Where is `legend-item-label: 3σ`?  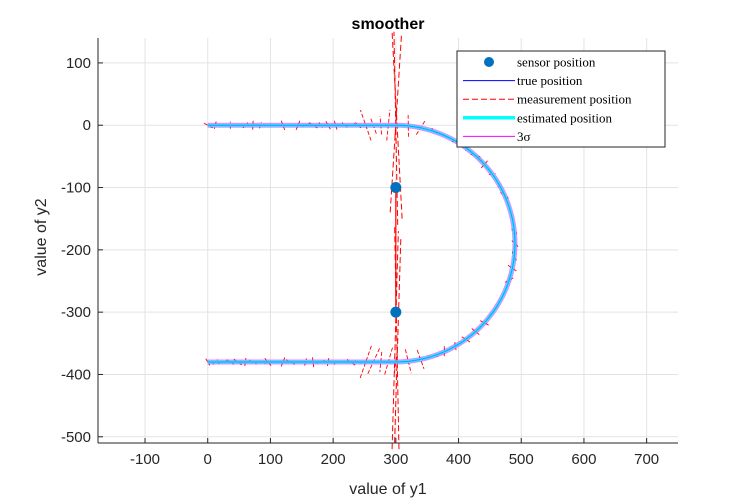 legend-item-label: 3σ is located at coordinates (524, 136).